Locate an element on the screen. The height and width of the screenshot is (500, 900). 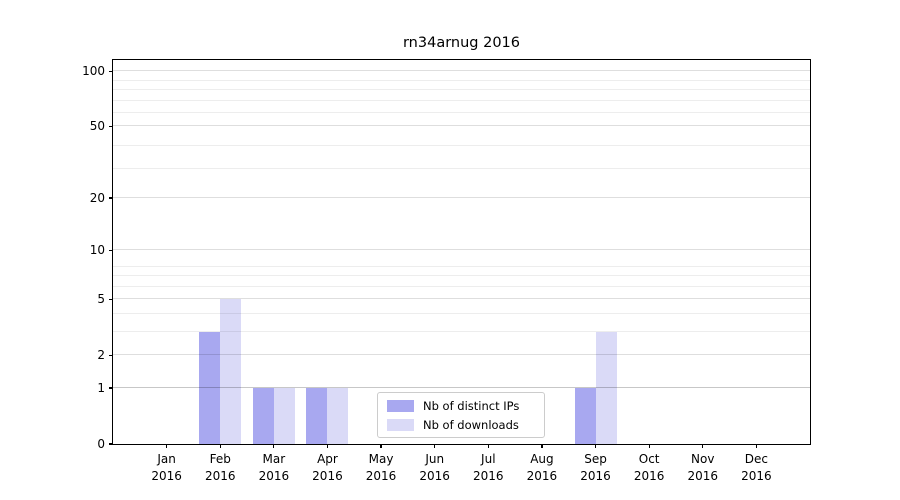
x-tick-label: Jun 2016 is located at coordinates (434, 468).